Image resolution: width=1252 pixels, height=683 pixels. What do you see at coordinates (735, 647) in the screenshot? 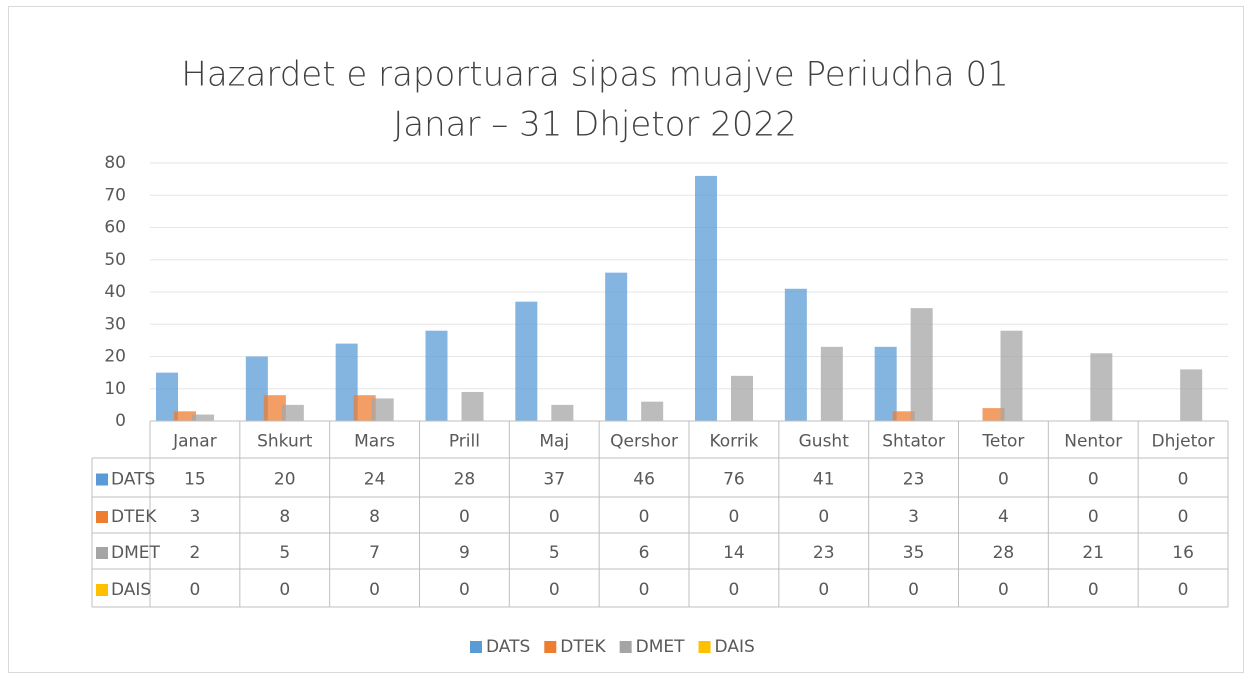
I see `legend-label: DAIS` at bounding box center [735, 647].